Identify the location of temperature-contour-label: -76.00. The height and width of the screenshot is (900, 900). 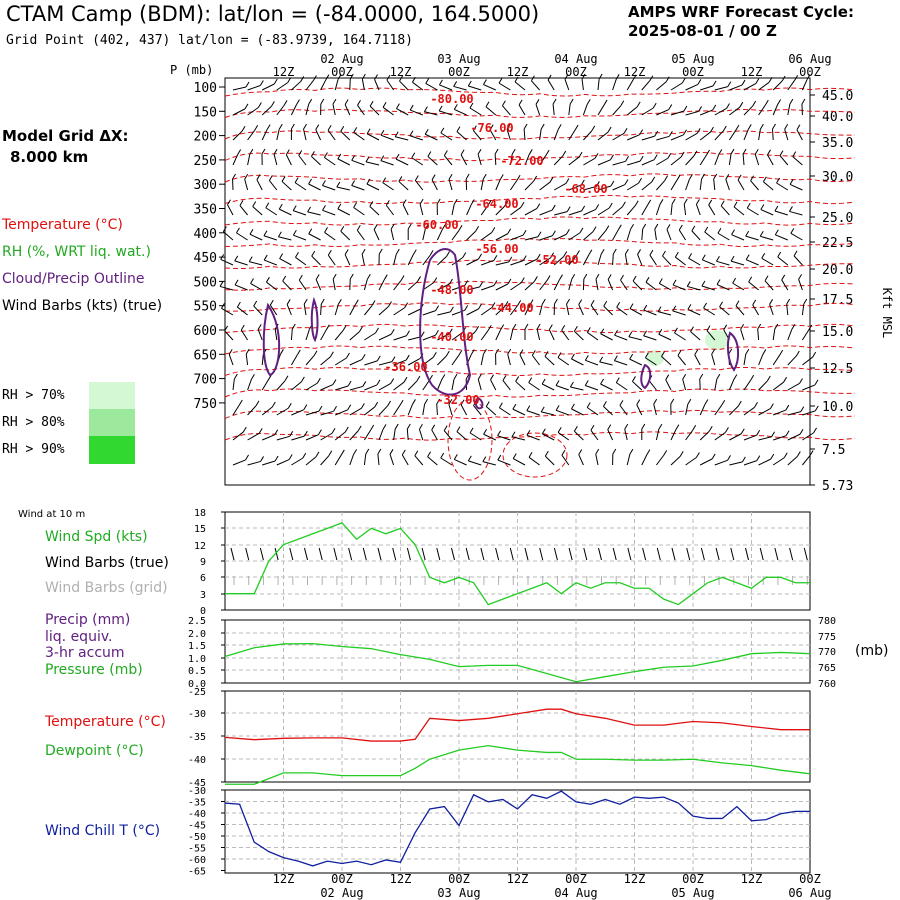
(491, 128).